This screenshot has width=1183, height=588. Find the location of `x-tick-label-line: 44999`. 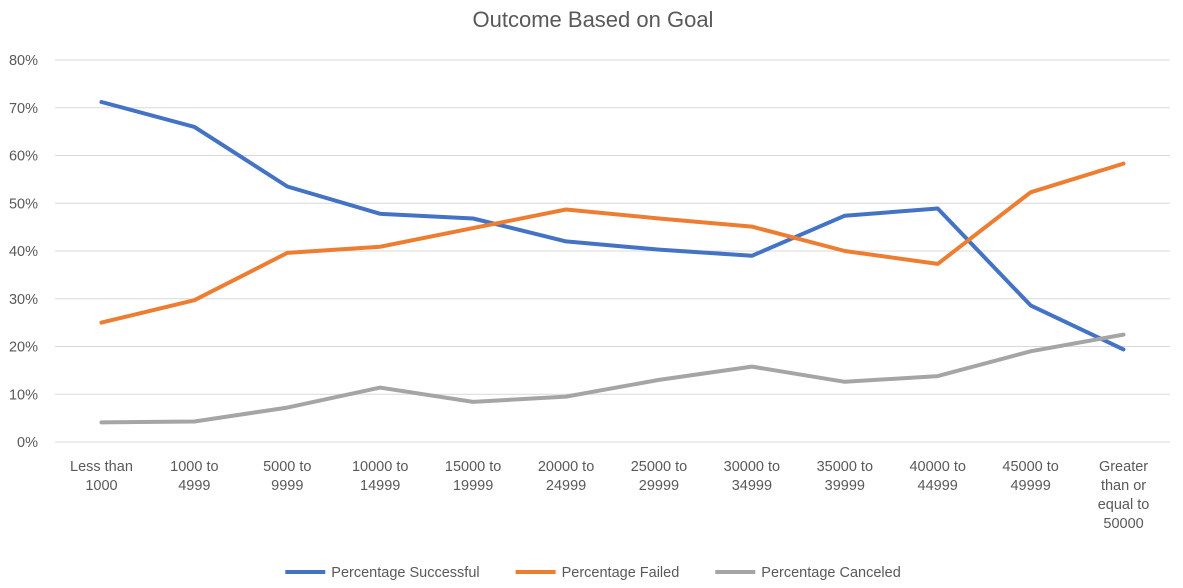

x-tick-label-line: 44999 is located at coordinates (938, 486).